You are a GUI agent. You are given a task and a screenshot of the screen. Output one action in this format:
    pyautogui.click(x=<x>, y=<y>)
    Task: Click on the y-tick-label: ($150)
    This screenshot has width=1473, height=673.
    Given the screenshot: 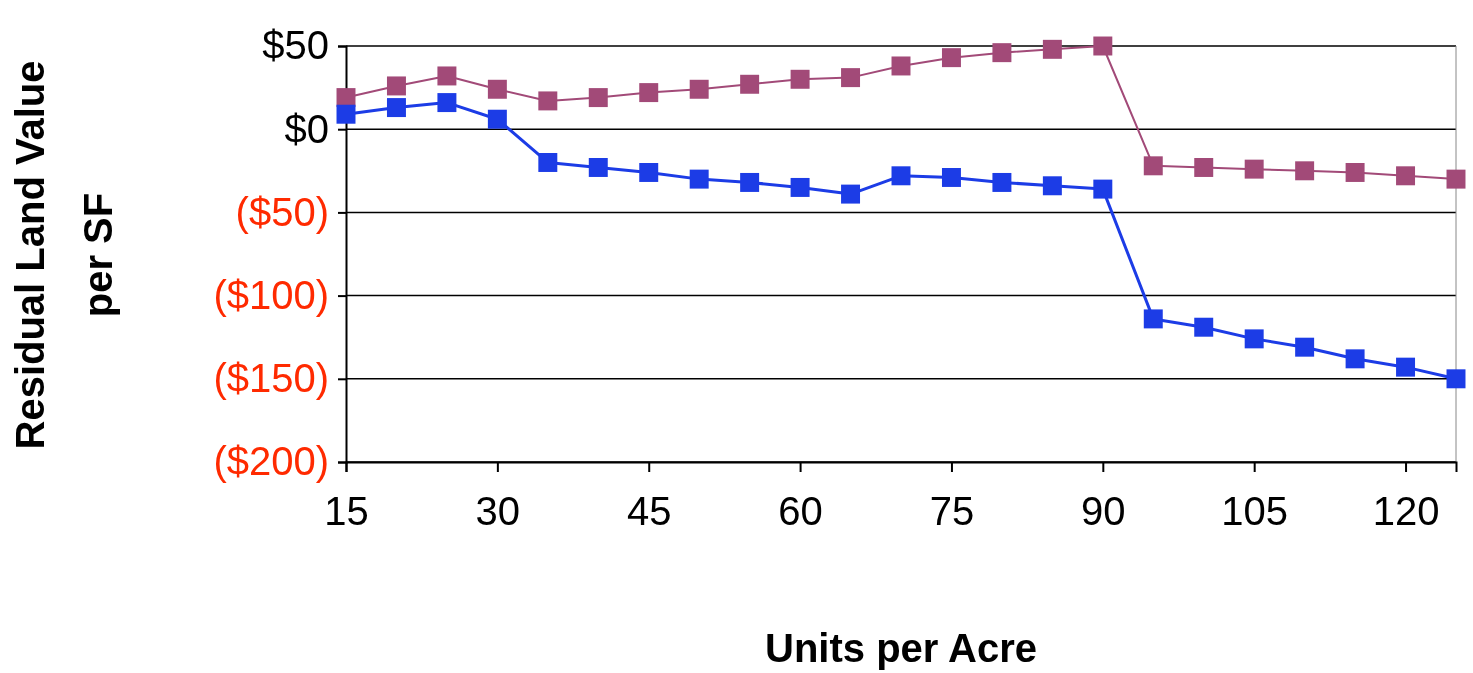 What is the action you would take?
    pyautogui.click(x=271, y=378)
    